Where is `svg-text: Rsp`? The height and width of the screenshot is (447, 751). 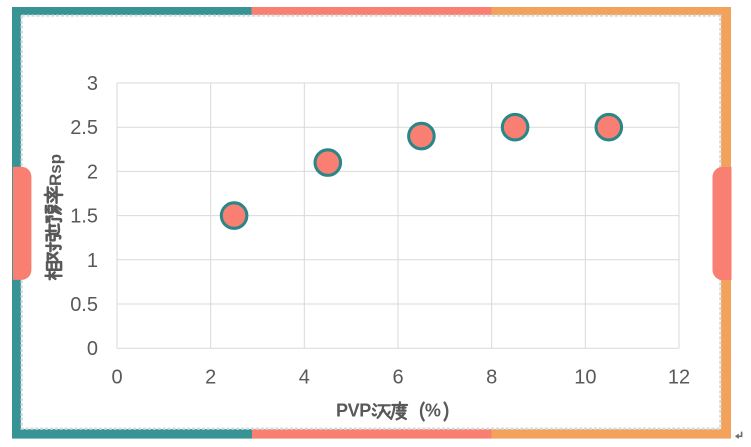
svg-text: Rsp is located at coordinates (55, 170).